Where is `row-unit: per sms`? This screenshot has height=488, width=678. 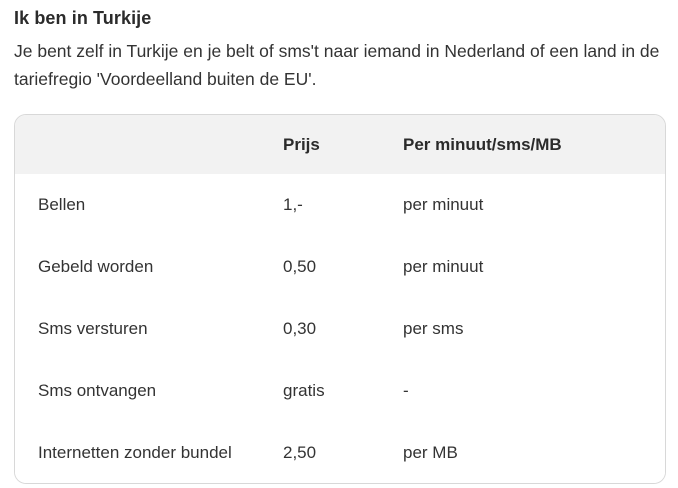 row-unit: per sms is located at coordinates (433, 328).